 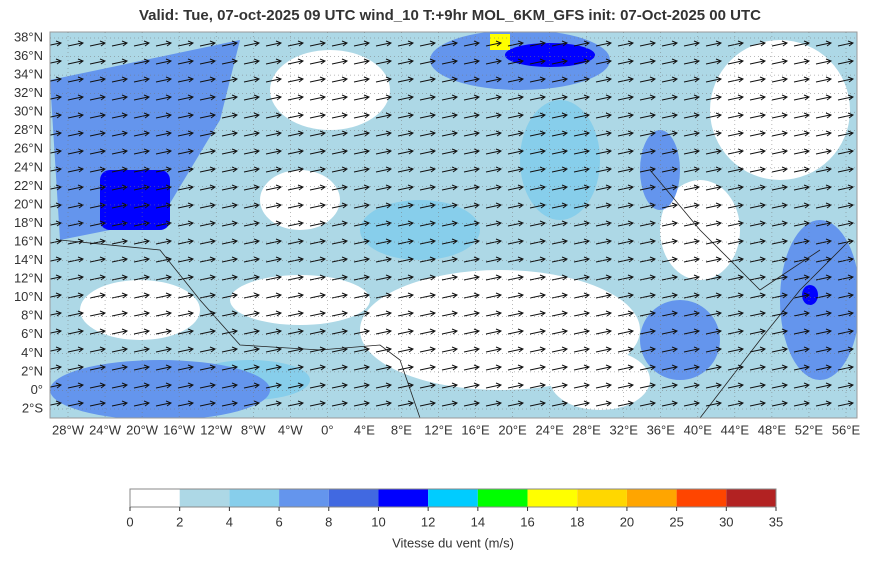 I want to click on lat-label: 14°N, so click(x=28, y=259).